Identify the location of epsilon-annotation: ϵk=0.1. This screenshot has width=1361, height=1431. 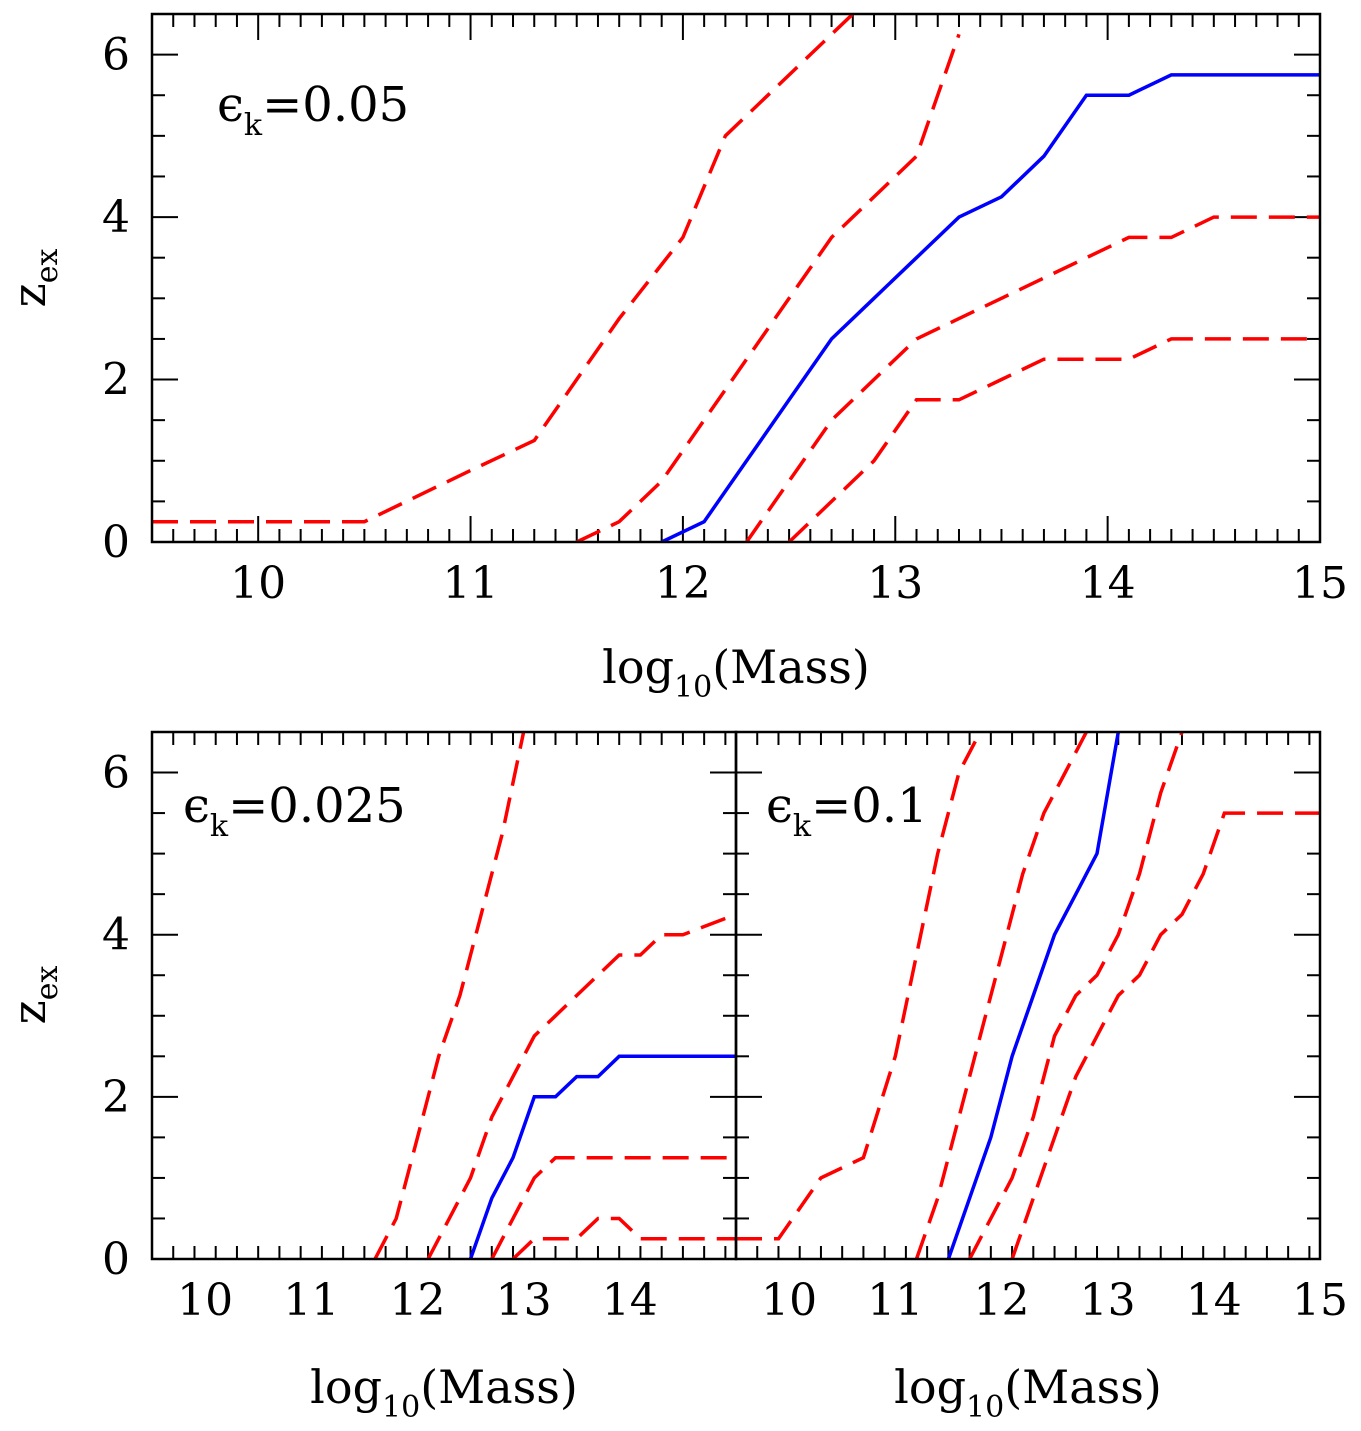
(847, 811).